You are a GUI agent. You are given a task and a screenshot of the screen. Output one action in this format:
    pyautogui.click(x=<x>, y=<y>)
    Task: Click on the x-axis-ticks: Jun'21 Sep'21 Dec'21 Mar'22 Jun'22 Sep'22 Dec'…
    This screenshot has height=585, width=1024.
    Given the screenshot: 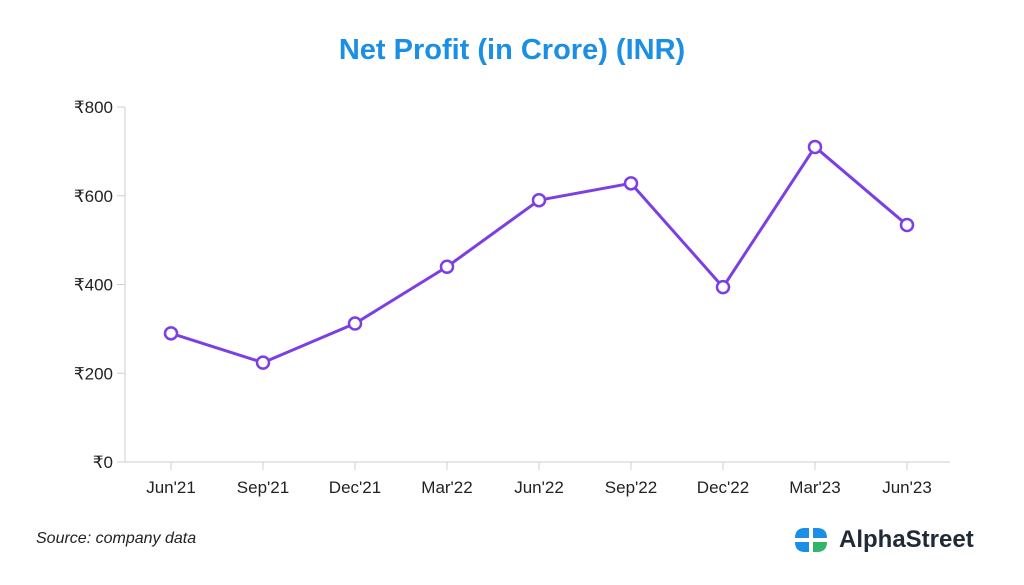 What is the action you would take?
    pyautogui.click(x=539, y=479)
    